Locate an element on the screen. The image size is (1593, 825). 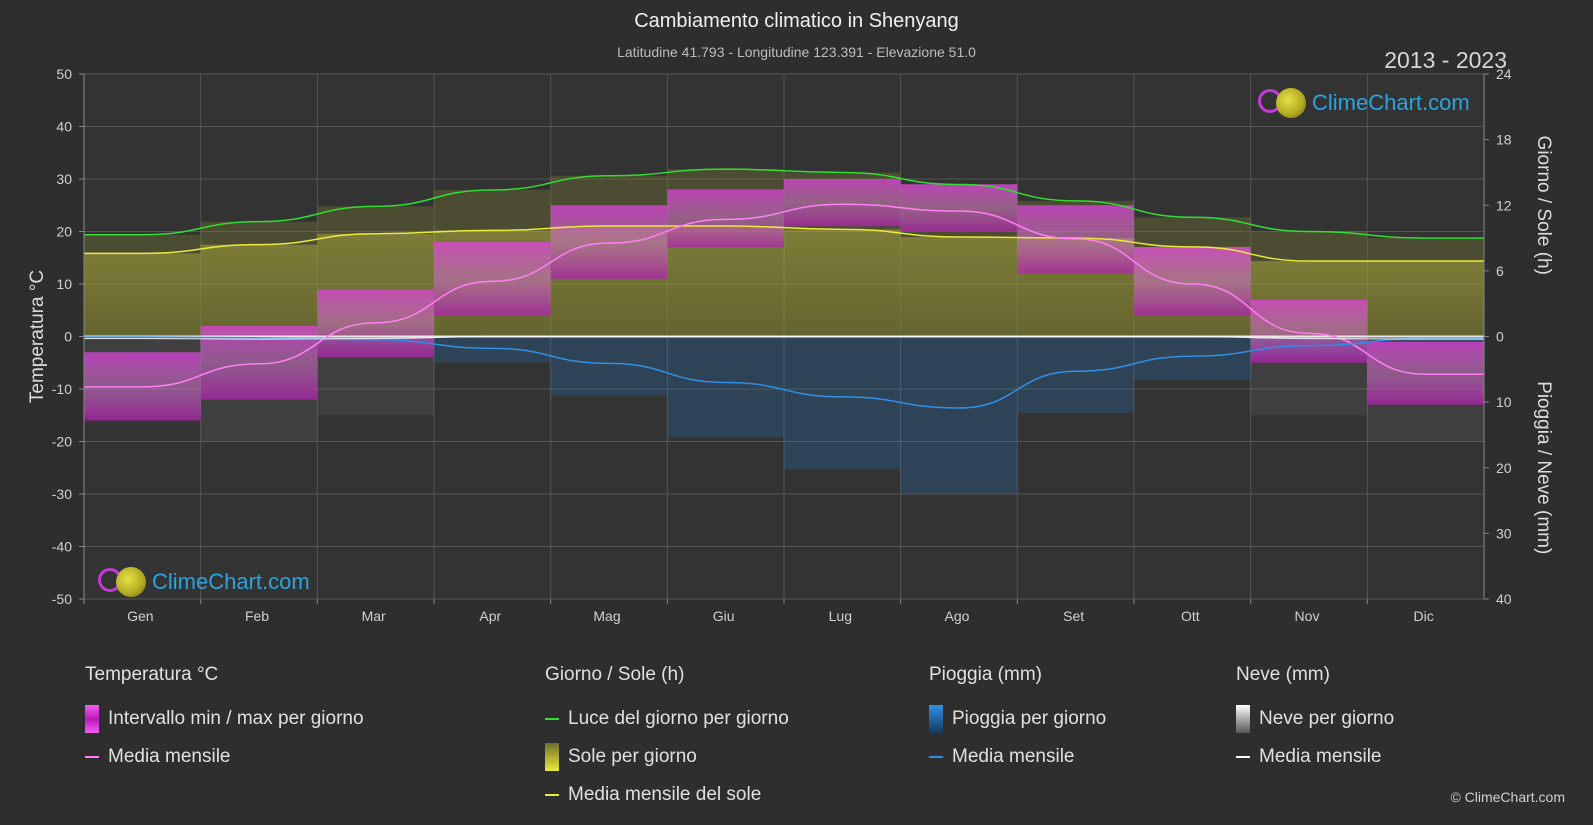
tick-label-left: -30 is located at coordinates (62, 494).